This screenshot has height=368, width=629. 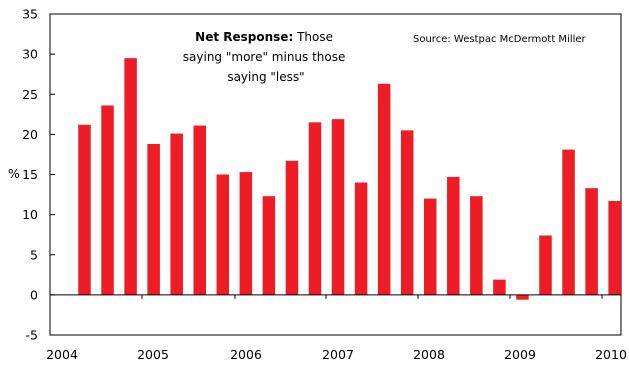 What do you see at coordinates (62, 354) in the screenshot?
I see `x-tick-label: 2004` at bounding box center [62, 354].